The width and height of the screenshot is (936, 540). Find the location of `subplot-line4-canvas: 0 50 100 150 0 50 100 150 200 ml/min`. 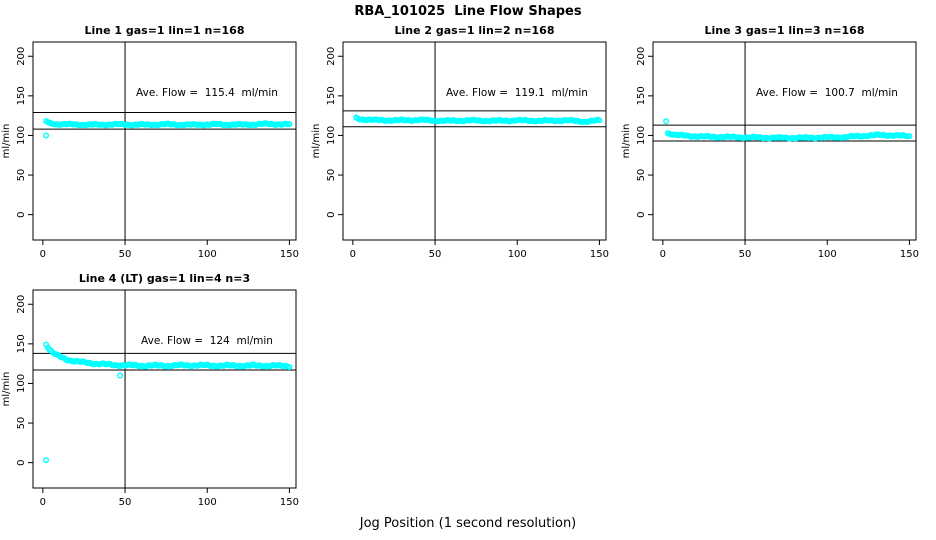

subplot-line4-canvas: 0 50 100 150 0 50 100 150 200 ml/min is located at coordinates (150, 398).